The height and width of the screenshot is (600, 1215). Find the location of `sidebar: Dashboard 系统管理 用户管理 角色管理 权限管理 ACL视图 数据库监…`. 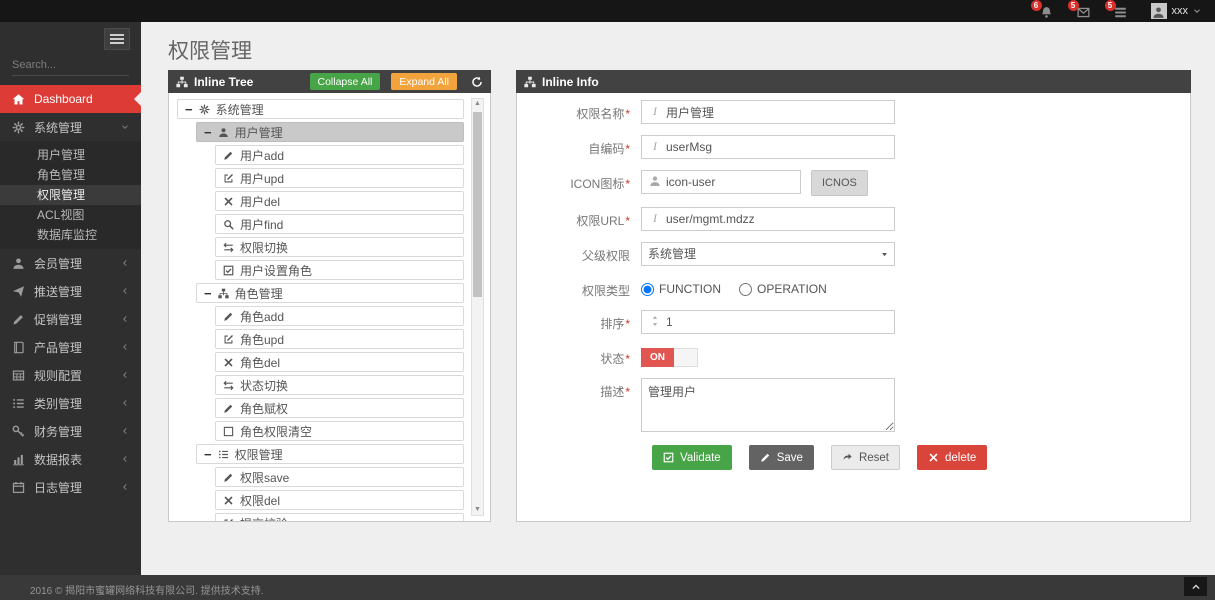

sidebar: Dashboard 系统管理 用户管理 角色管理 权限管理 ACL视图 数据库监… is located at coordinates (70, 298).